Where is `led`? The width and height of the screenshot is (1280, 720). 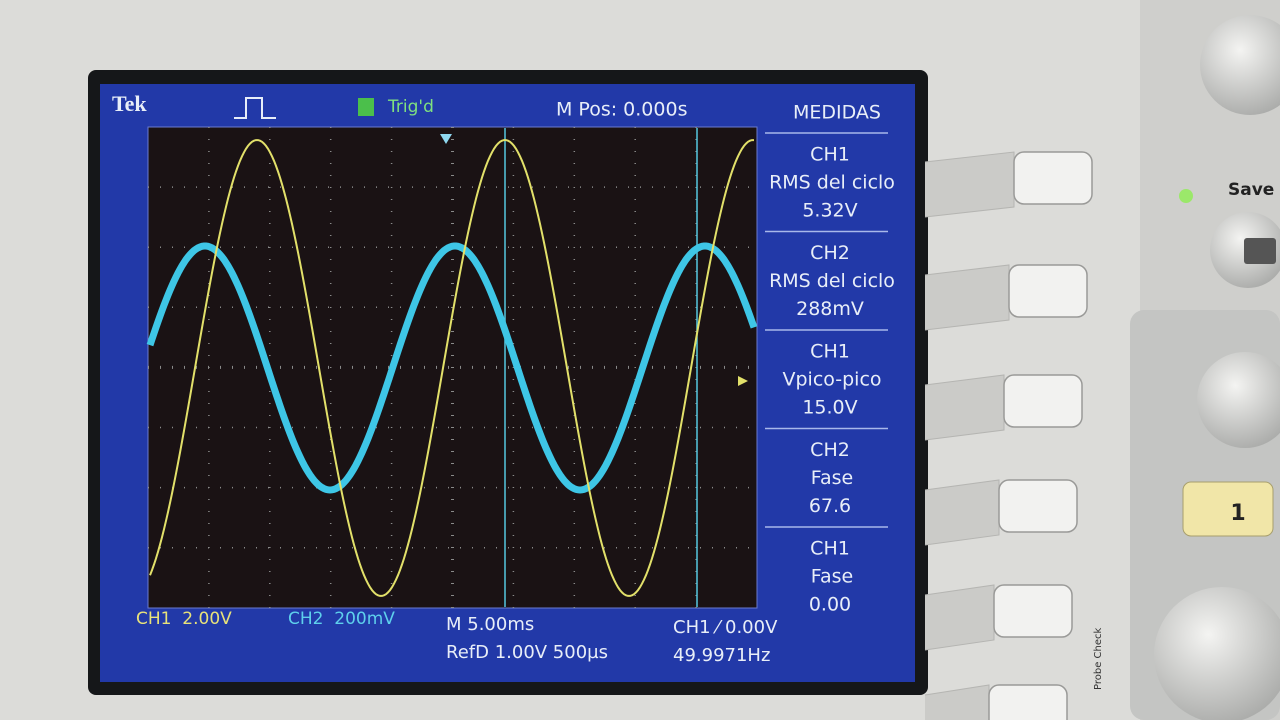
led is located at coordinates (1186, 196).